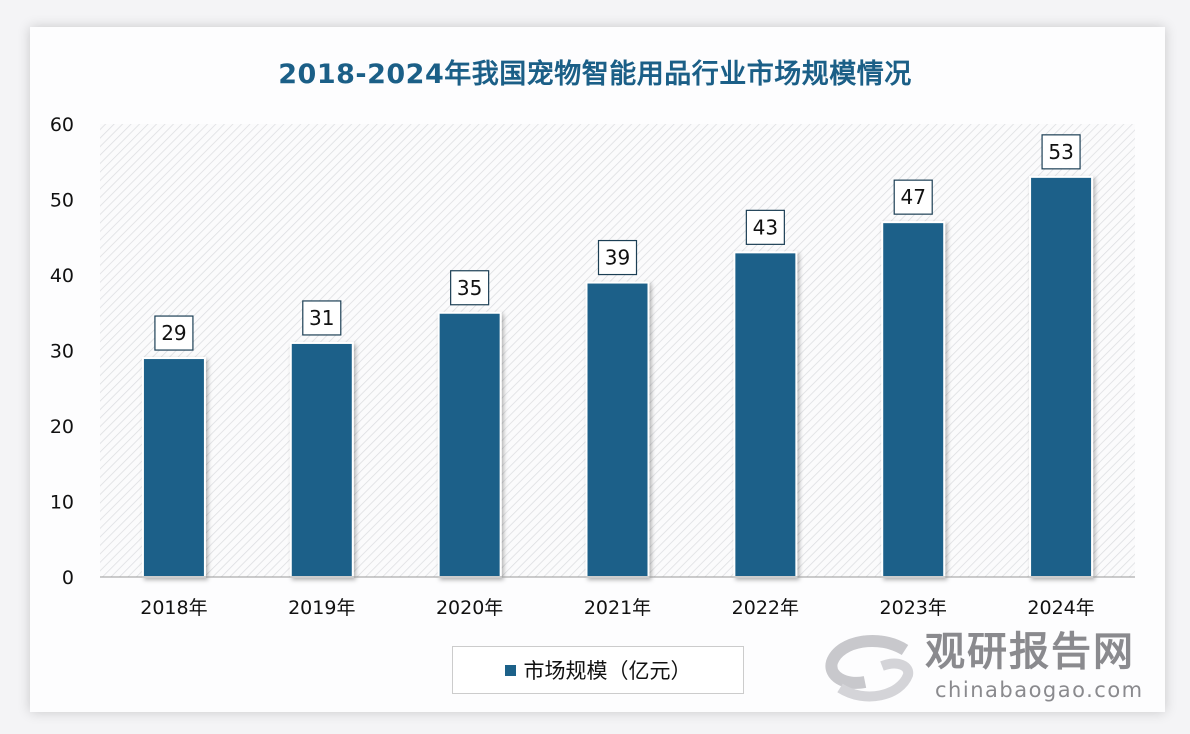 Image resolution: width=1190 pixels, height=734 pixels. I want to click on watermark-url: chinabaogao.com, so click(1039, 690).